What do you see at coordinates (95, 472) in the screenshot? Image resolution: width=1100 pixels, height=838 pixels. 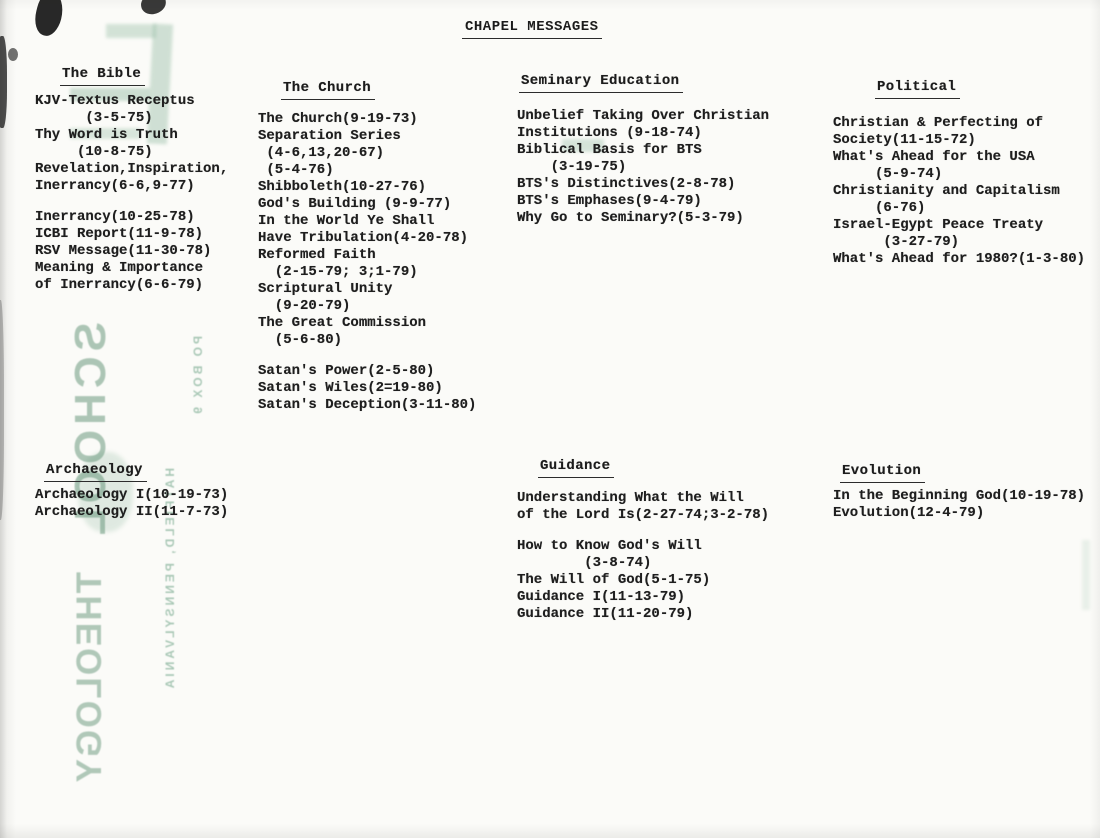 I see `section-title-archaeology: Archaeology` at bounding box center [95, 472].